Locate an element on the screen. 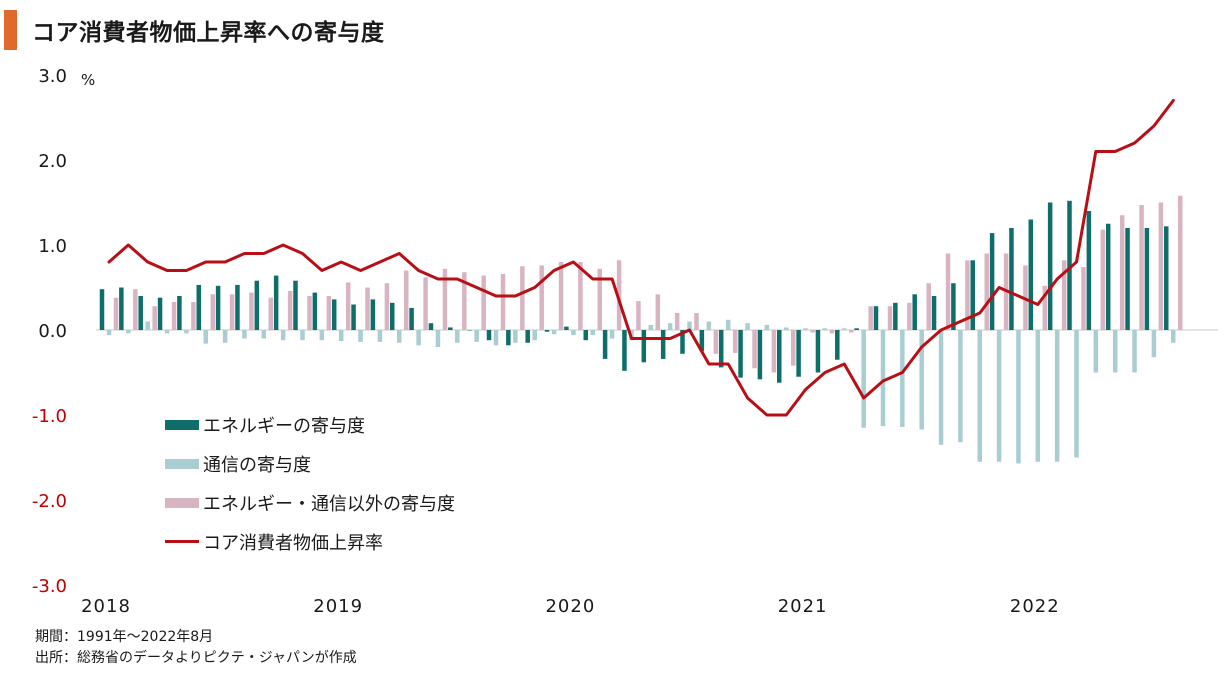 The height and width of the screenshot is (675, 1228). footnotes: 期間：1991年～2022年8月 出所：総務省のデータよりピクテ・ジャパンが作成 is located at coordinates (196, 648).